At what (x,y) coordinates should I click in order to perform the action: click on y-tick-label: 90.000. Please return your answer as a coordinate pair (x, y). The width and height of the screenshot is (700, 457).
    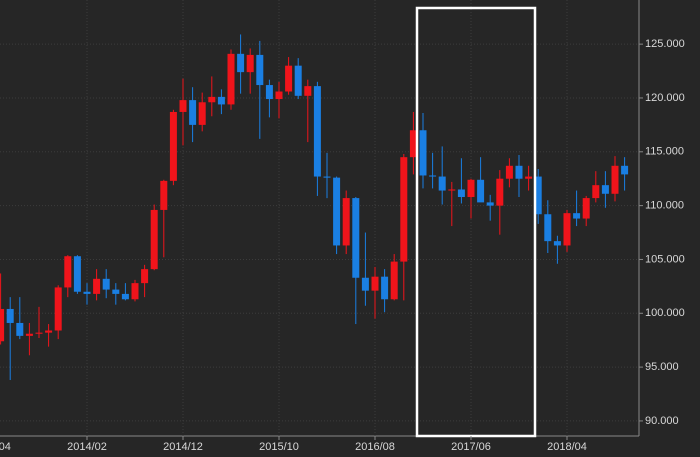
    Looking at the image, I should click on (662, 421).